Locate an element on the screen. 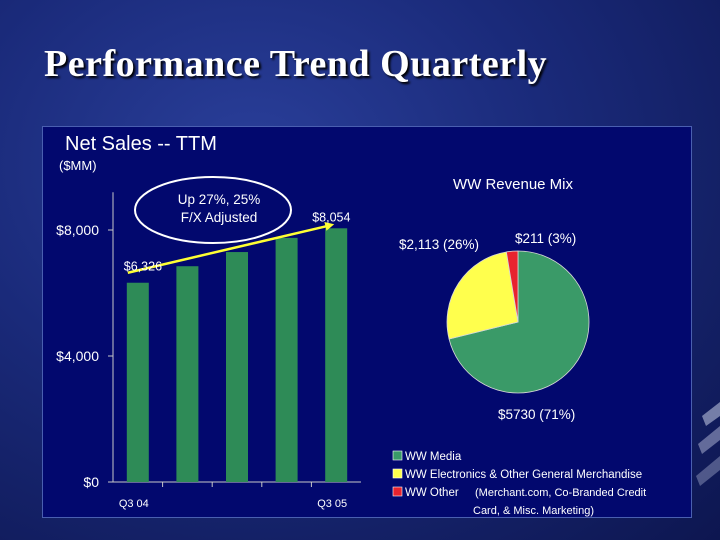 This screenshot has width=720, height=540. bar-series is located at coordinates (237, 355).